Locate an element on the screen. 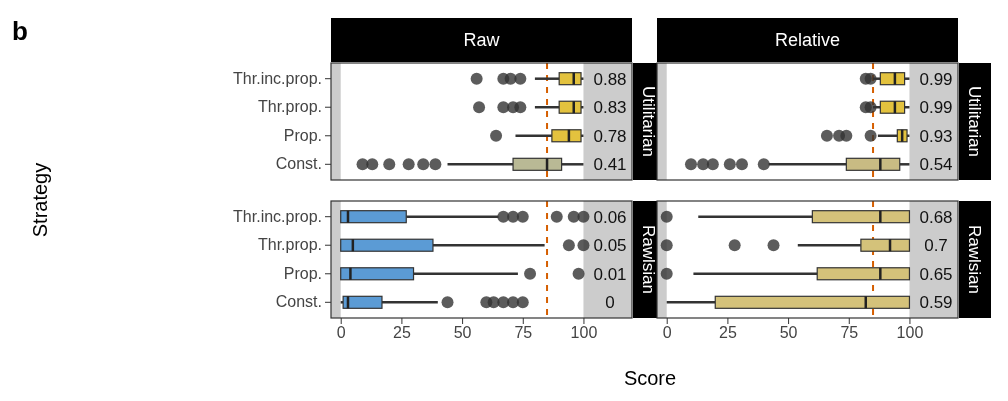 The image size is (1008, 401). text: 0.78 is located at coordinates (610, 136).